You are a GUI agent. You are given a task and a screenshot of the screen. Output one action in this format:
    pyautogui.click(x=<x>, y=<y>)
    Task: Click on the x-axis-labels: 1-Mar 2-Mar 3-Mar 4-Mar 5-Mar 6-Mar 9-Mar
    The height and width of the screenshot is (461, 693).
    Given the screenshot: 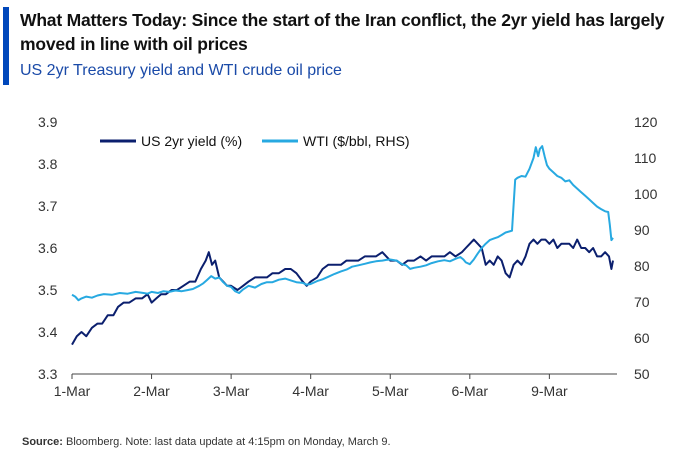 What is the action you would take?
    pyautogui.click(x=311, y=391)
    